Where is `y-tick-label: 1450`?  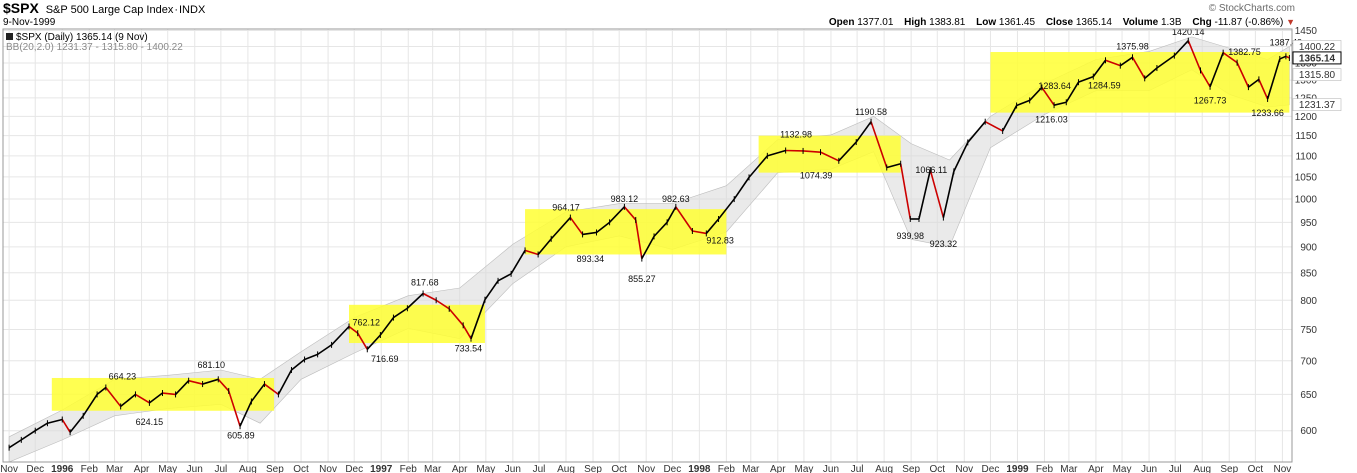
y-tick-label: 1450 is located at coordinates (1306, 31).